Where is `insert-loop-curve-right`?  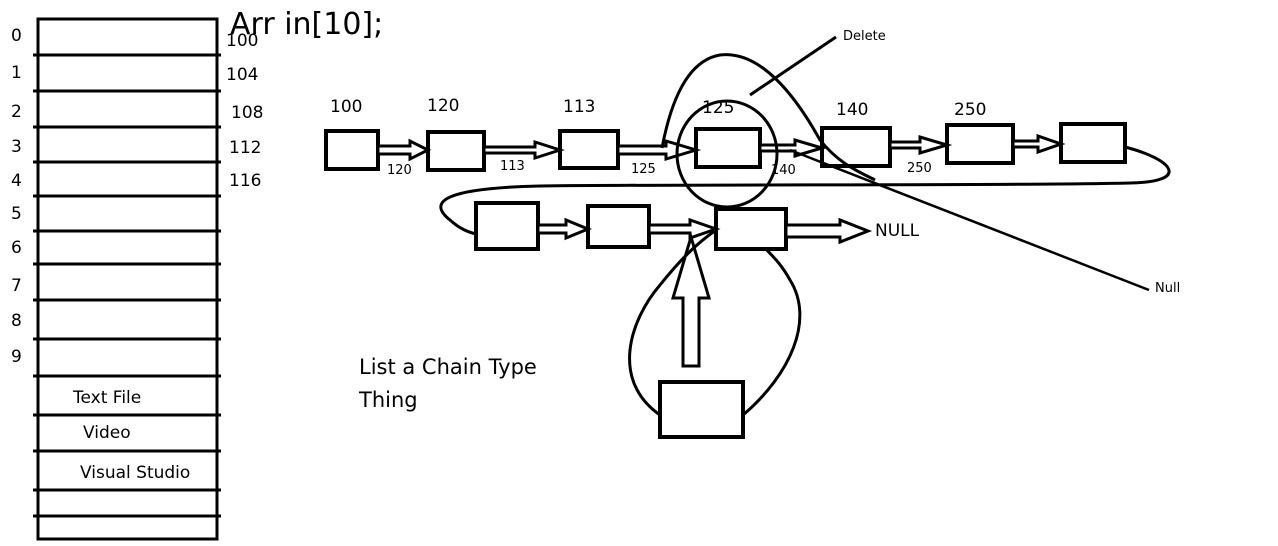
insert-loop-curve-right is located at coordinates (772, 332).